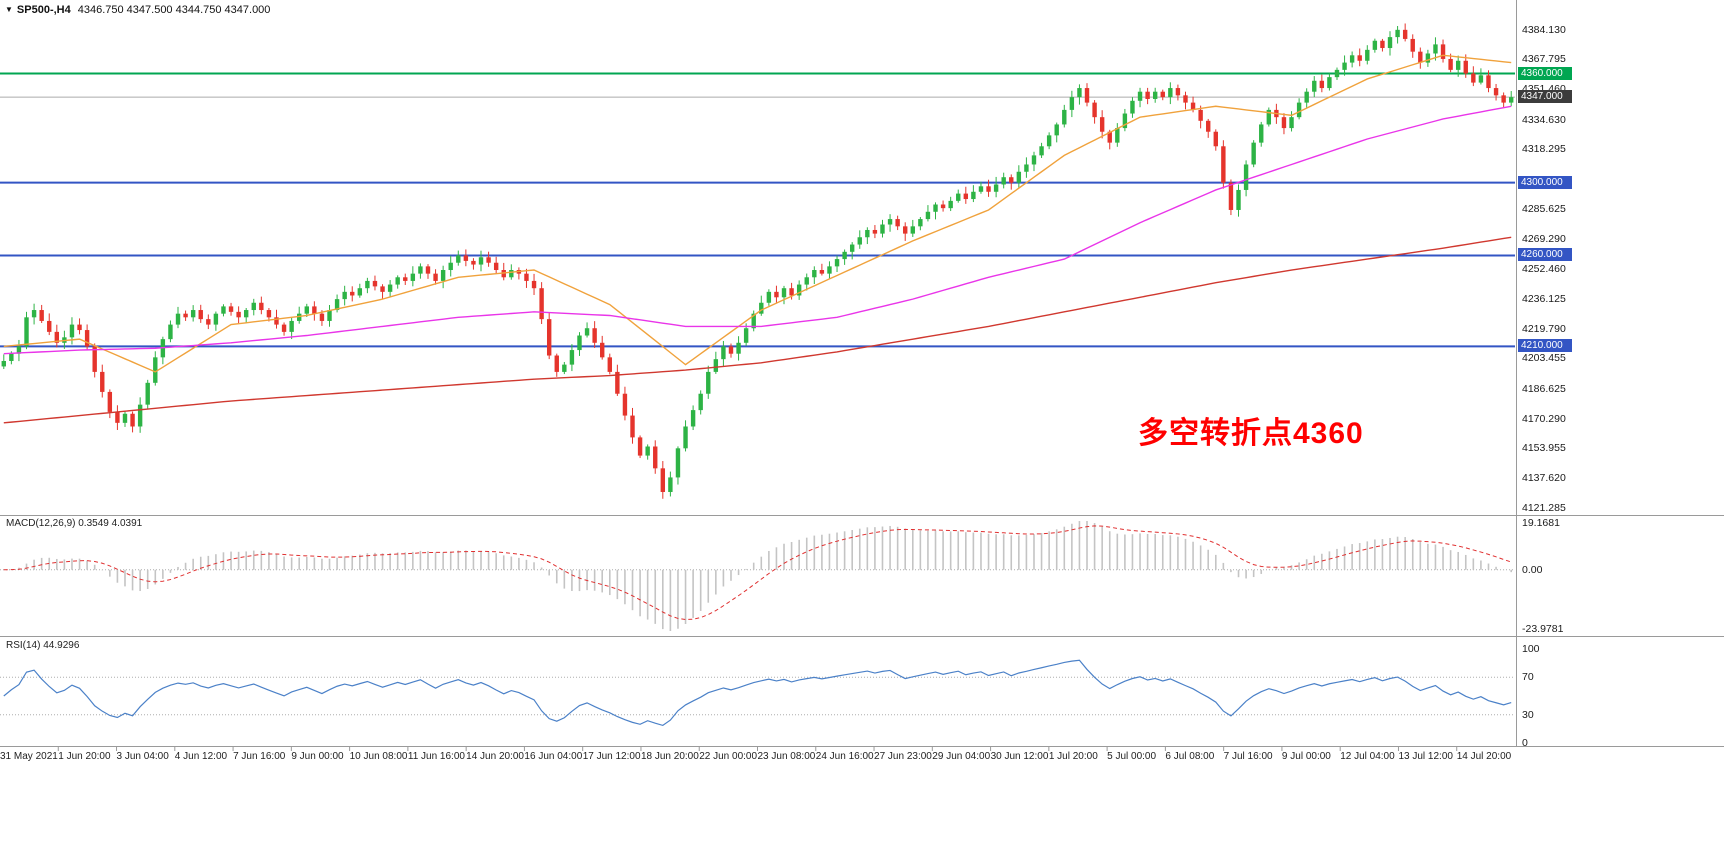 The image size is (1724, 843). Describe the element at coordinates (43, 645) in the screenshot. I see `rsi-indicator-label: RSI(14) 44.9296` at that location.